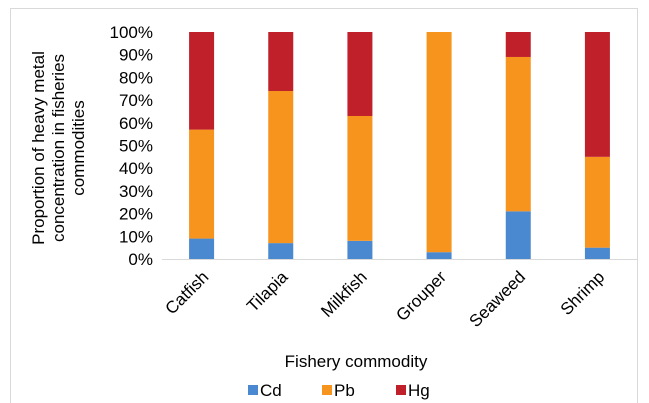  I want to click on legend-label-pb: Pb, so click(344, 390).